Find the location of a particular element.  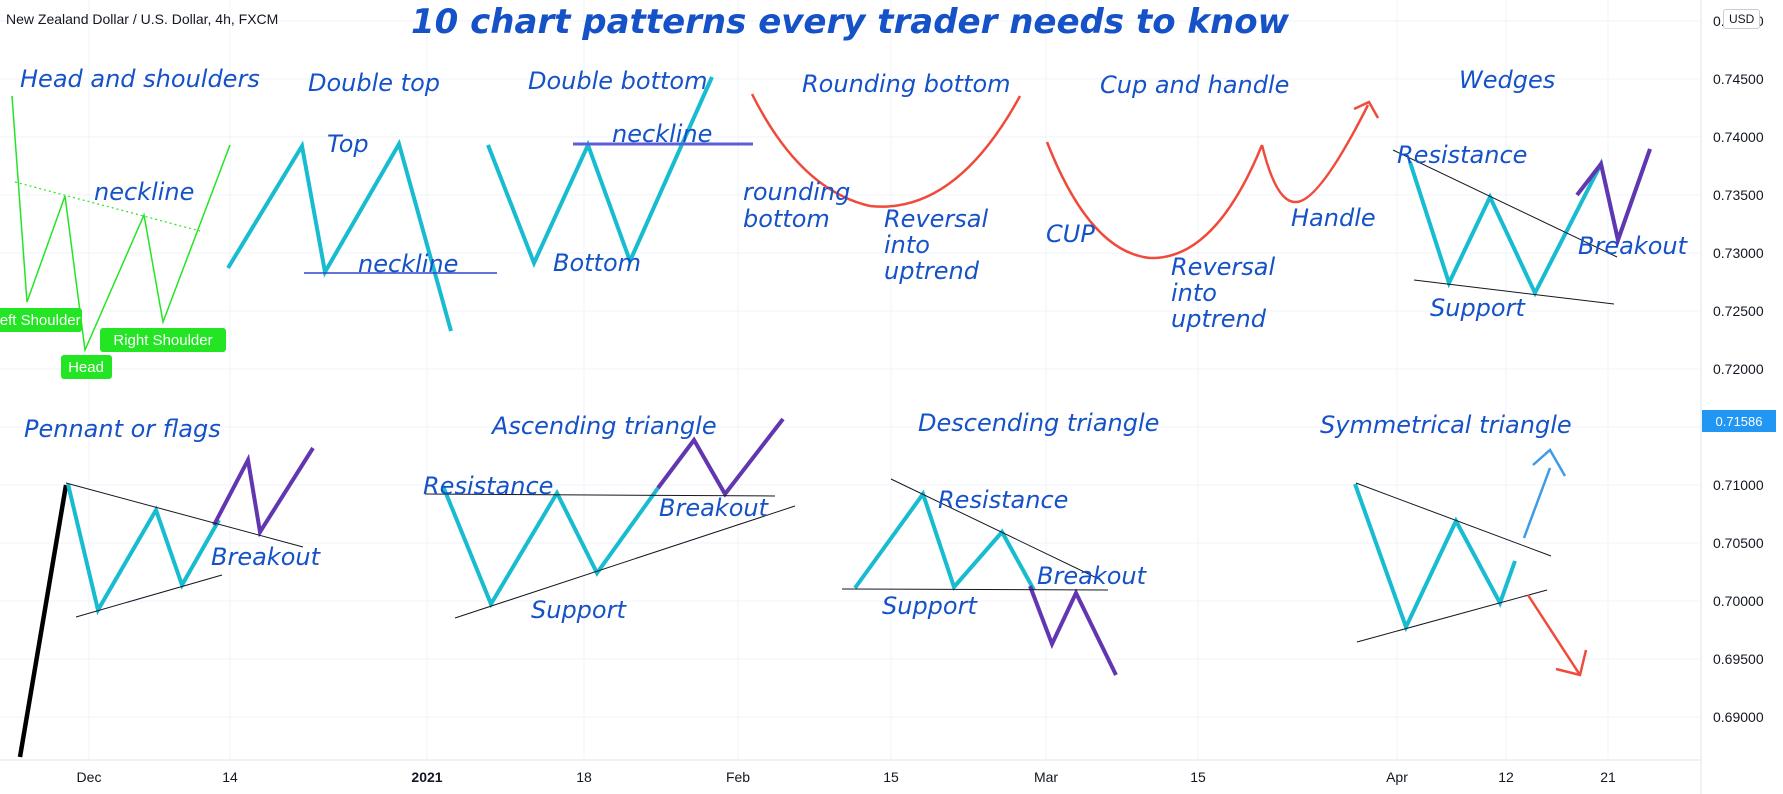

reversal-label-ch-line2: into is located at coordinates (1194, 293).